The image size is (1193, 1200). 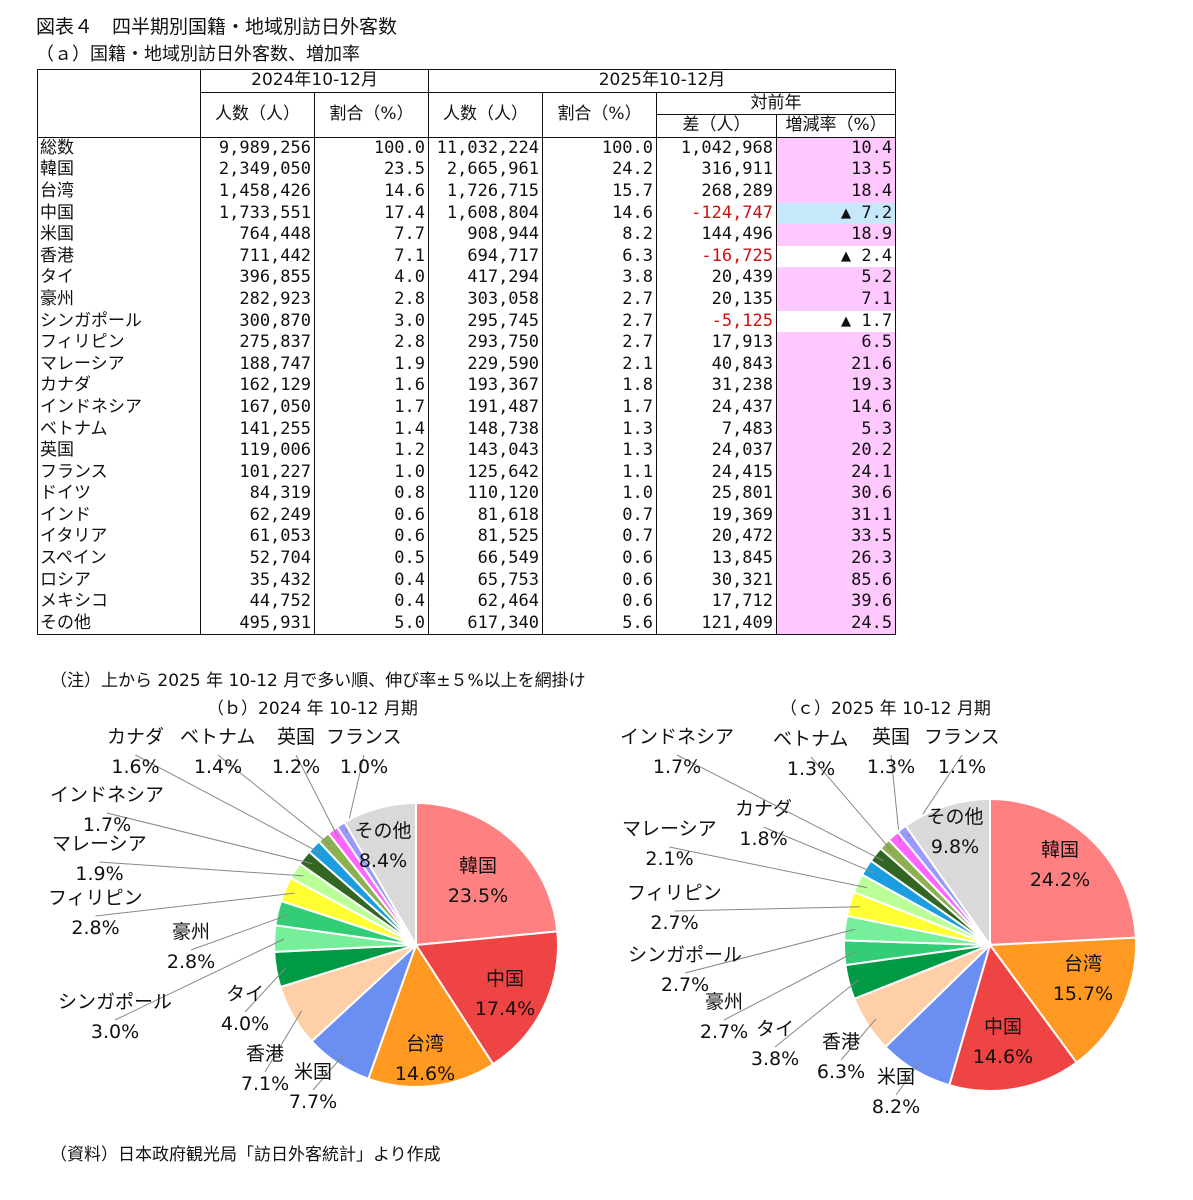 I want to click on table-row: タイ 396,855 4.0 417,294 3.8 20,439 5.2, so click(x=467, y=278).